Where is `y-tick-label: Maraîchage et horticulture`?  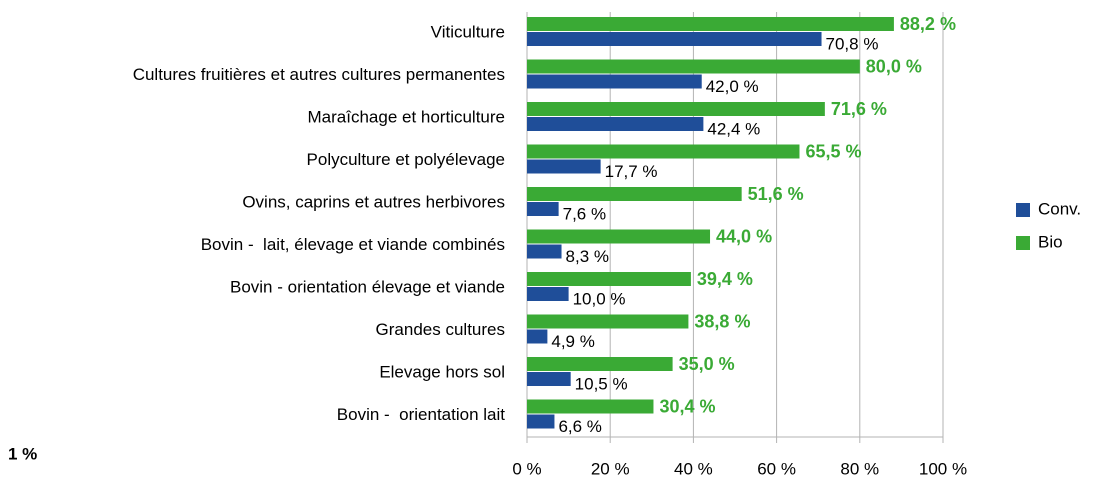
y-tick-label: Maraîchage et horticulture is located at coordinates (407, 116).